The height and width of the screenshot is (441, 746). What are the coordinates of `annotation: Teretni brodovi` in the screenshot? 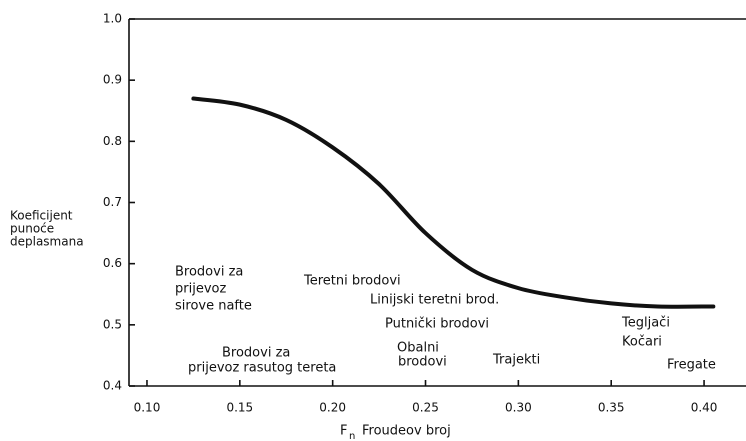 It's located at (352, 281).